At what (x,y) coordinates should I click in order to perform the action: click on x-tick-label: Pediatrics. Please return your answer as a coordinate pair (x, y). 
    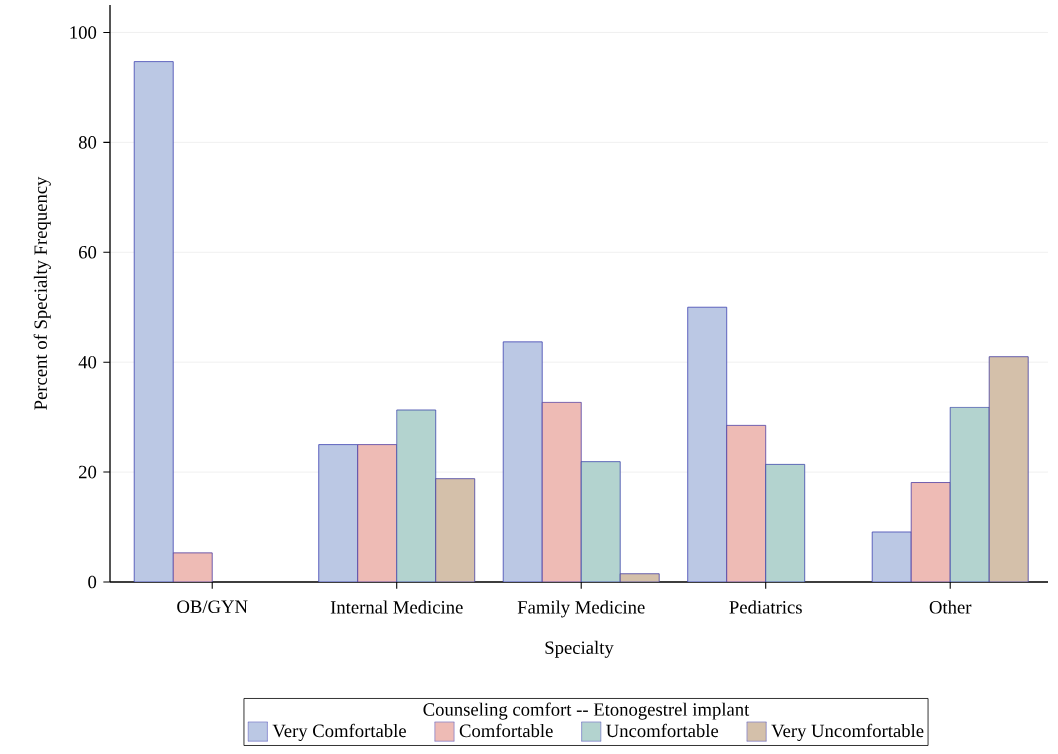
    Looking at the image, I should click on (765, 607).